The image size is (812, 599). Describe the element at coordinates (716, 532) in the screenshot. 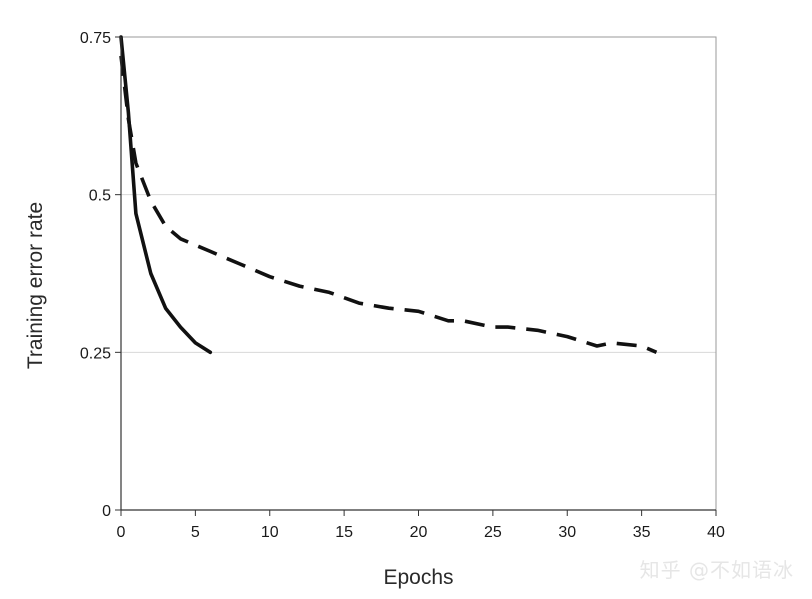

I see `x-tick-label: 40` at that location.